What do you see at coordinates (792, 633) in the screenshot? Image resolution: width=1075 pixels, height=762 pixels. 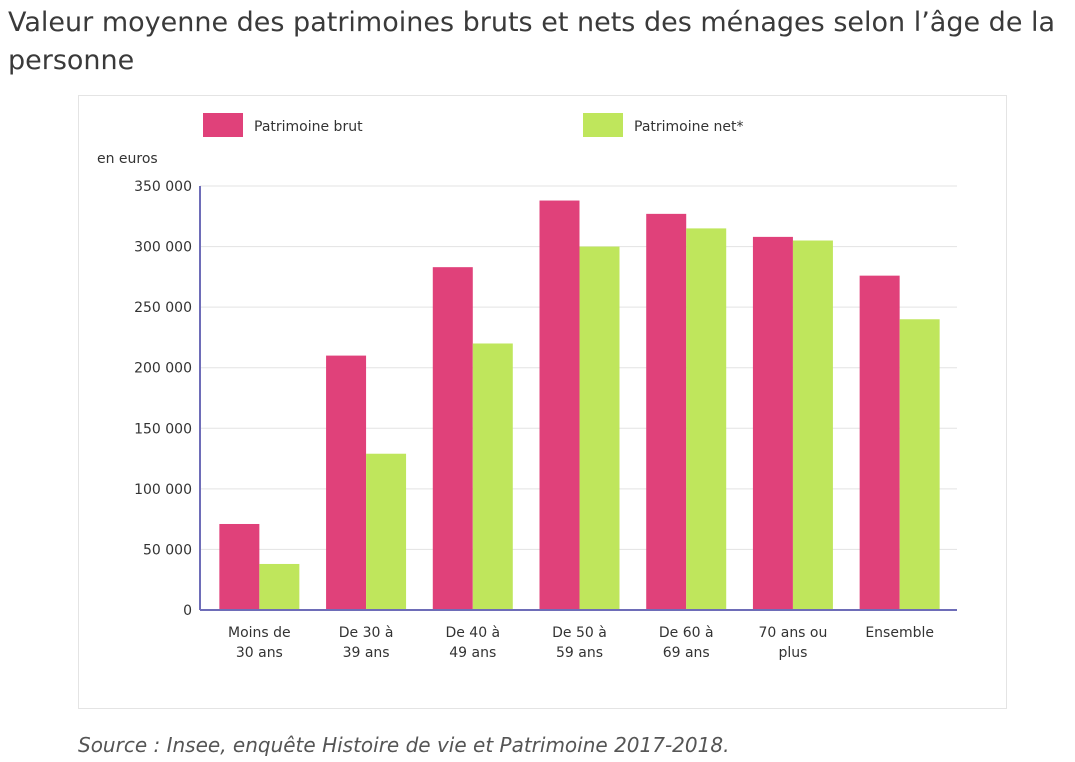 I see `x-tick-label: 70 ans ou` at bounding box center [792, 633].